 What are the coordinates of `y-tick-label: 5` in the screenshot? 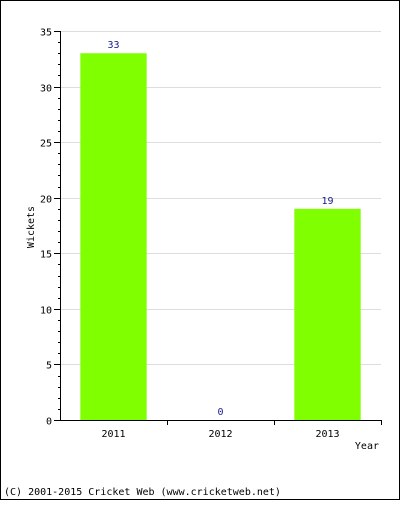 It's located at (49, 366).